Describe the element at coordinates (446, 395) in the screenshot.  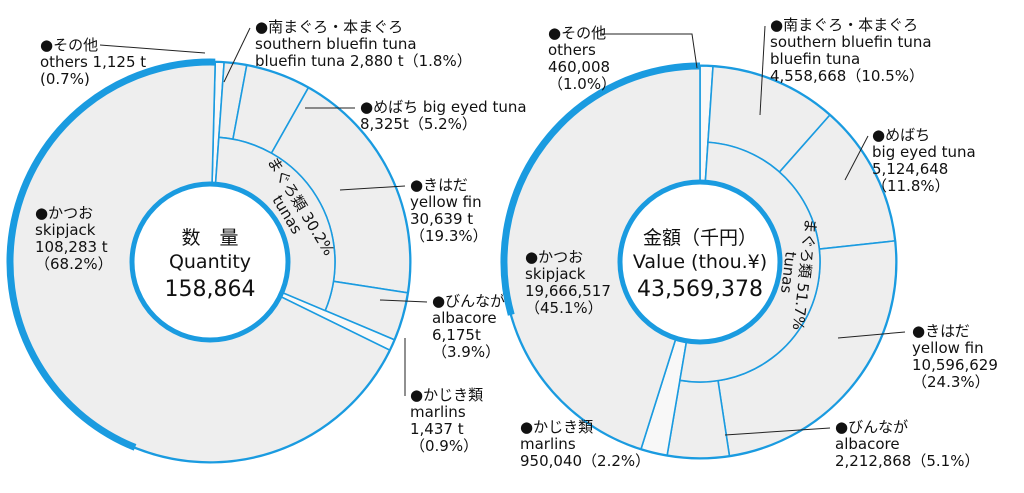
I see `label-marlins-line-1-1: ●かじき類` at that location.